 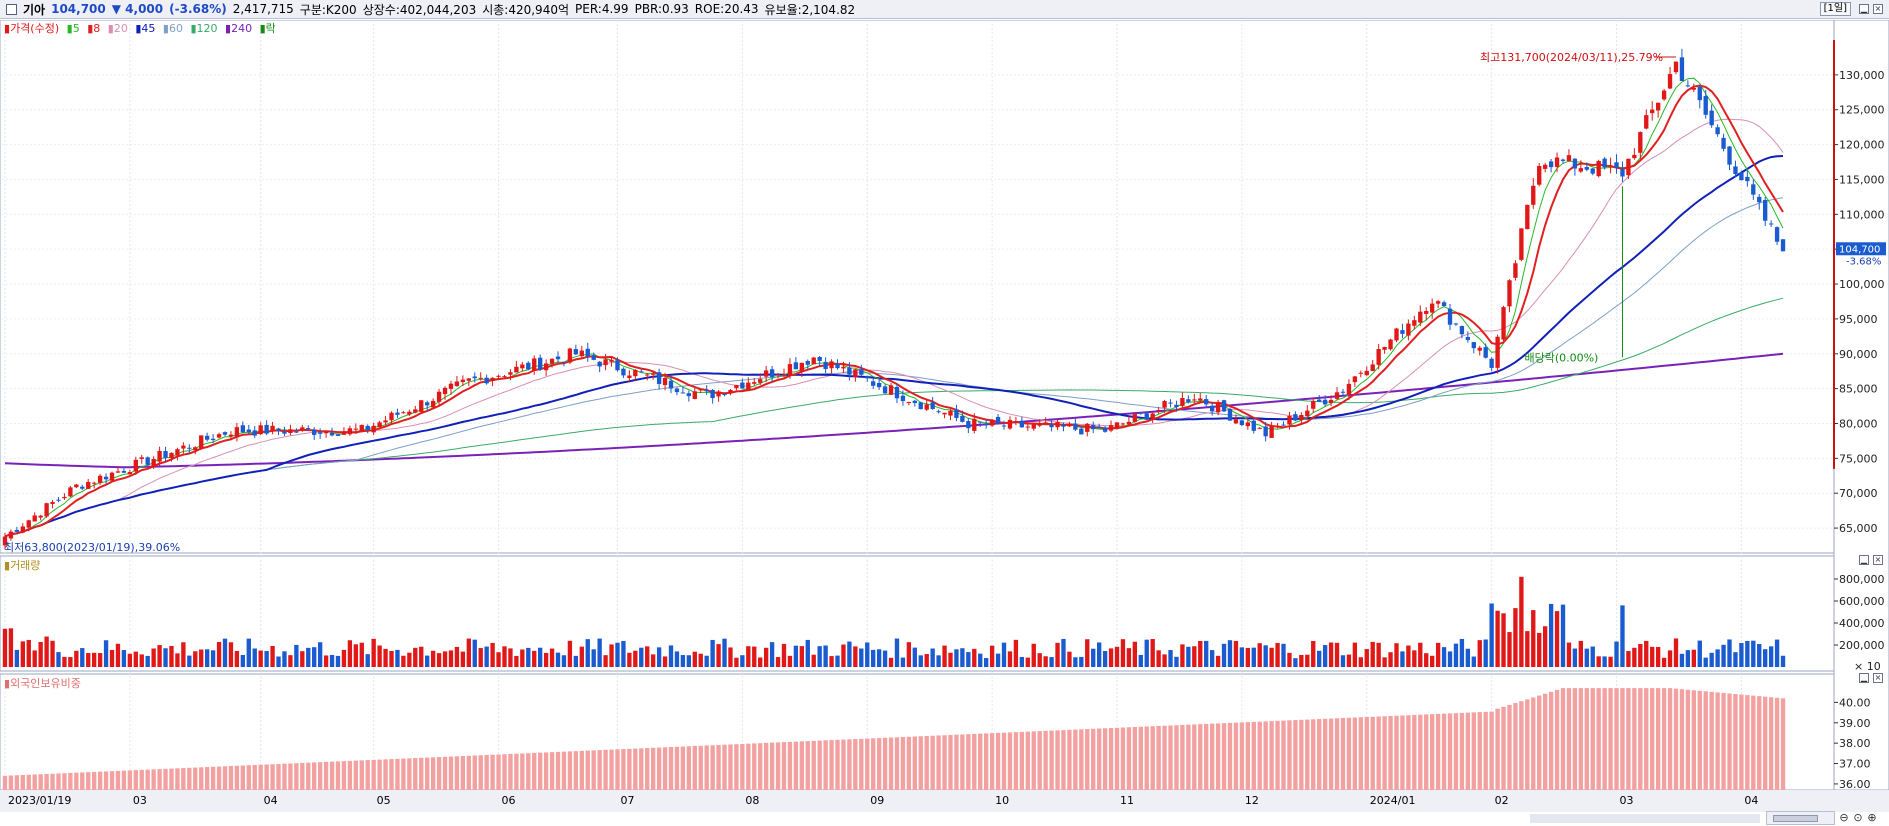 What do you see at coordinates (239, 28) in the screenshot?
I see `legend-ma240: ▮240` at bounding box center [239, 28].